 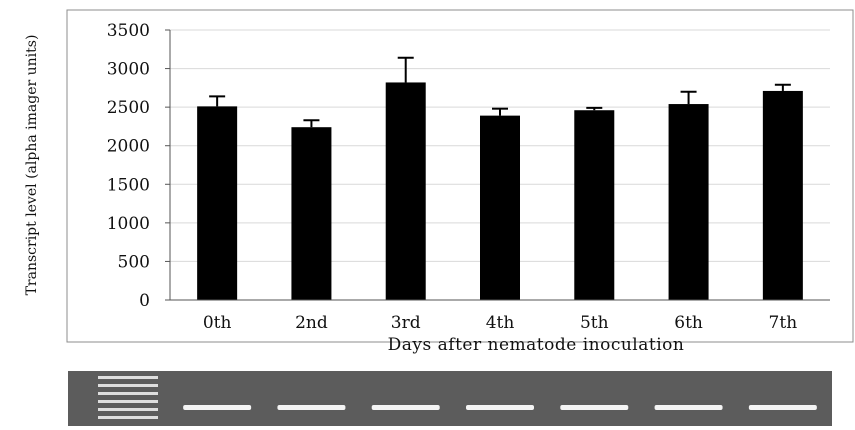 What do you see at coordinates (311, 323) in the screenshot?
I see `x-tick-label: 2nd` at bounding box center [311, 323].